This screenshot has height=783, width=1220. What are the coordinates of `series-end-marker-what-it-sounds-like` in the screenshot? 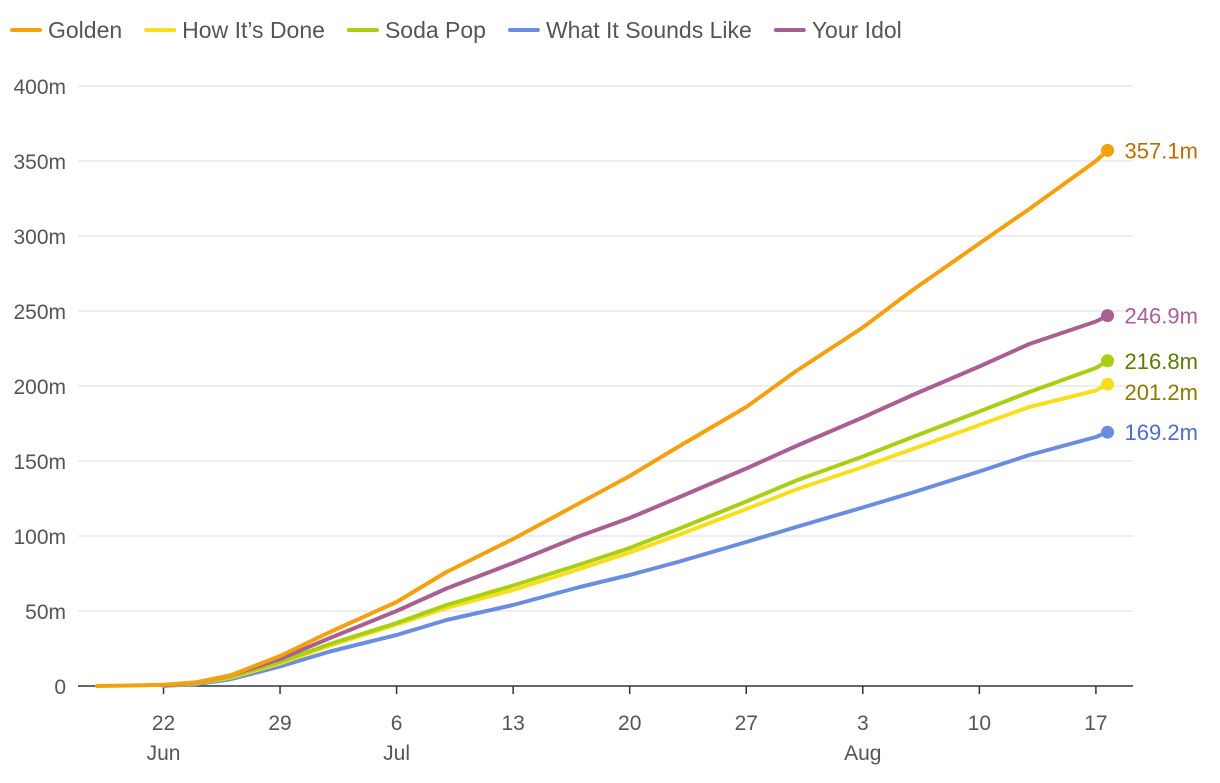 It's located at (1108, 432).